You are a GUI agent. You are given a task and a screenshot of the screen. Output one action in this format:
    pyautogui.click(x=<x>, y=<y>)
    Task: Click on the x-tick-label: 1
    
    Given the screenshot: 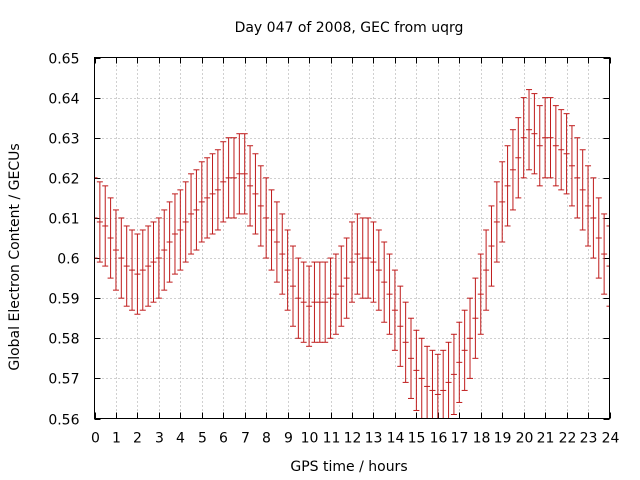 What is the action you would take?
    pyautogui.click(x=116, y=439)
    